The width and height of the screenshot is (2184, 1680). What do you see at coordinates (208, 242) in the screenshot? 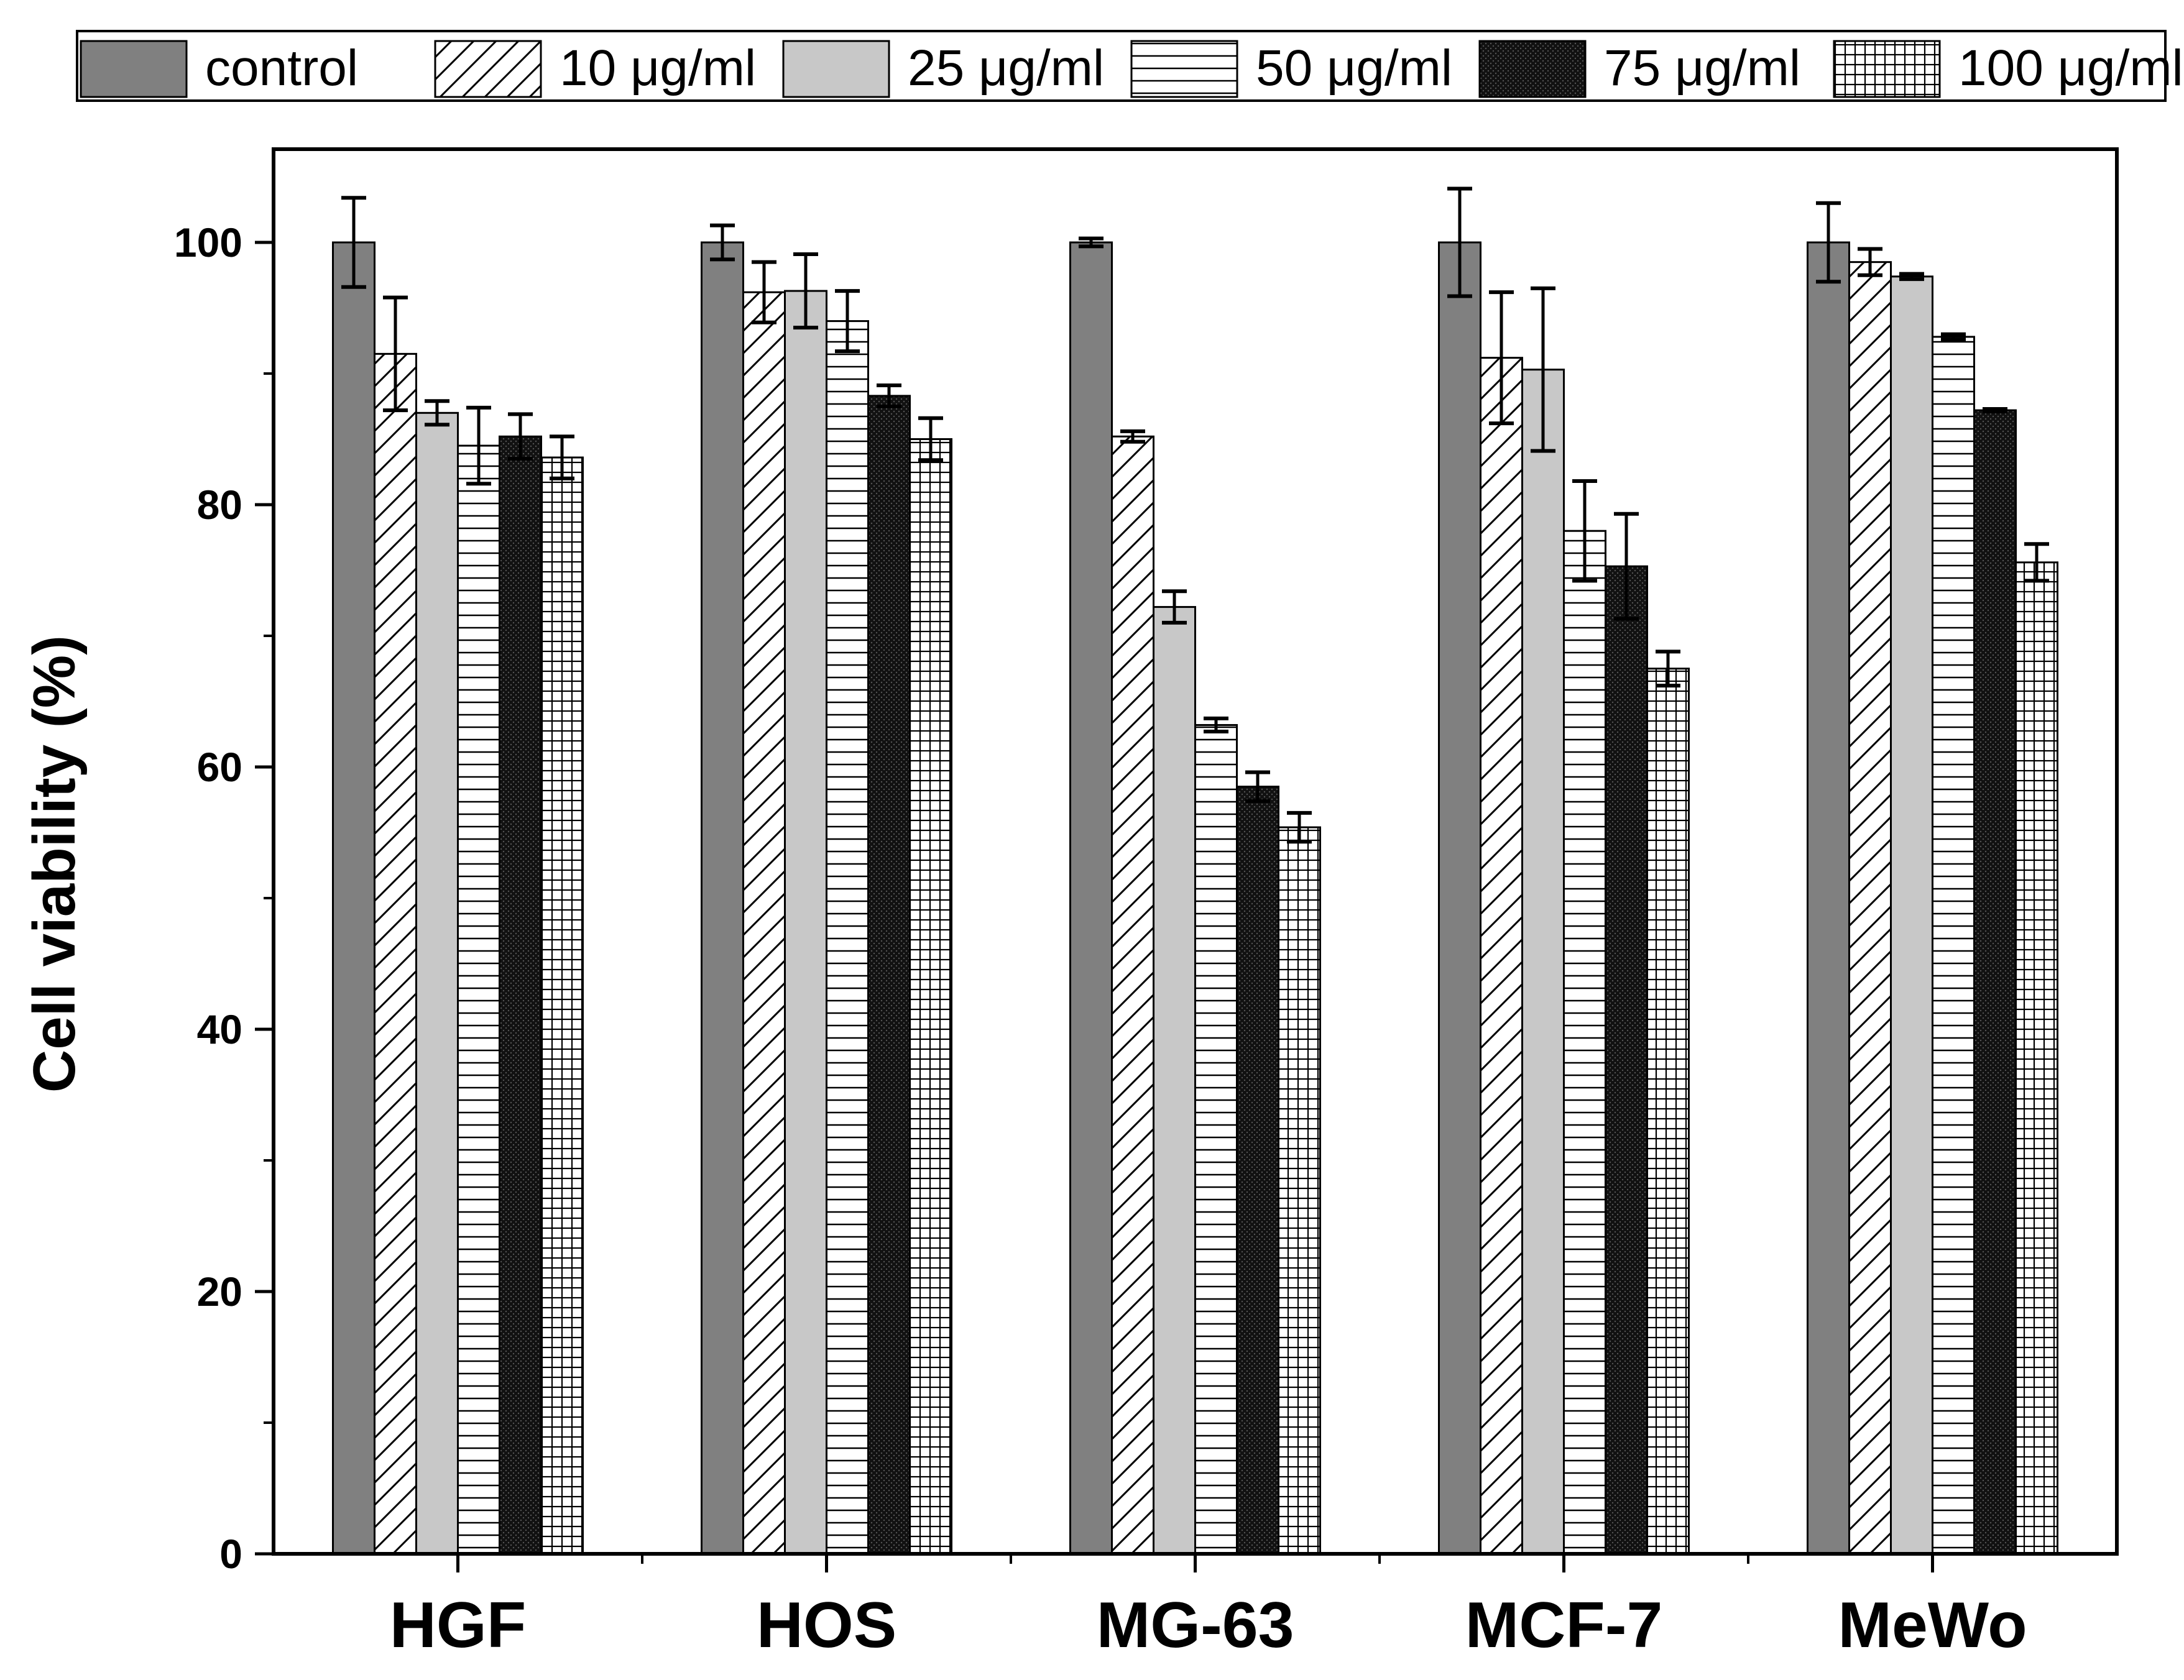
I see `y-tick-label: 100` at bounding box center [208, 242].